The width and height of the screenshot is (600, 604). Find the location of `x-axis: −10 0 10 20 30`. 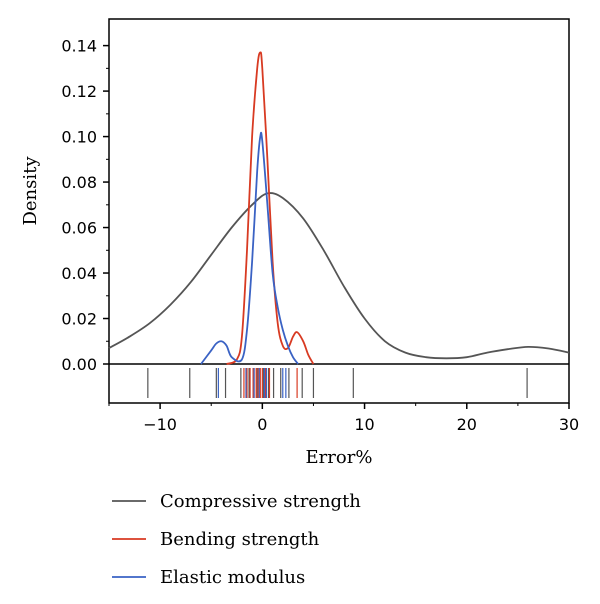

x-axis: −10 0 10 20 30 is located at coordinates (343, 418).